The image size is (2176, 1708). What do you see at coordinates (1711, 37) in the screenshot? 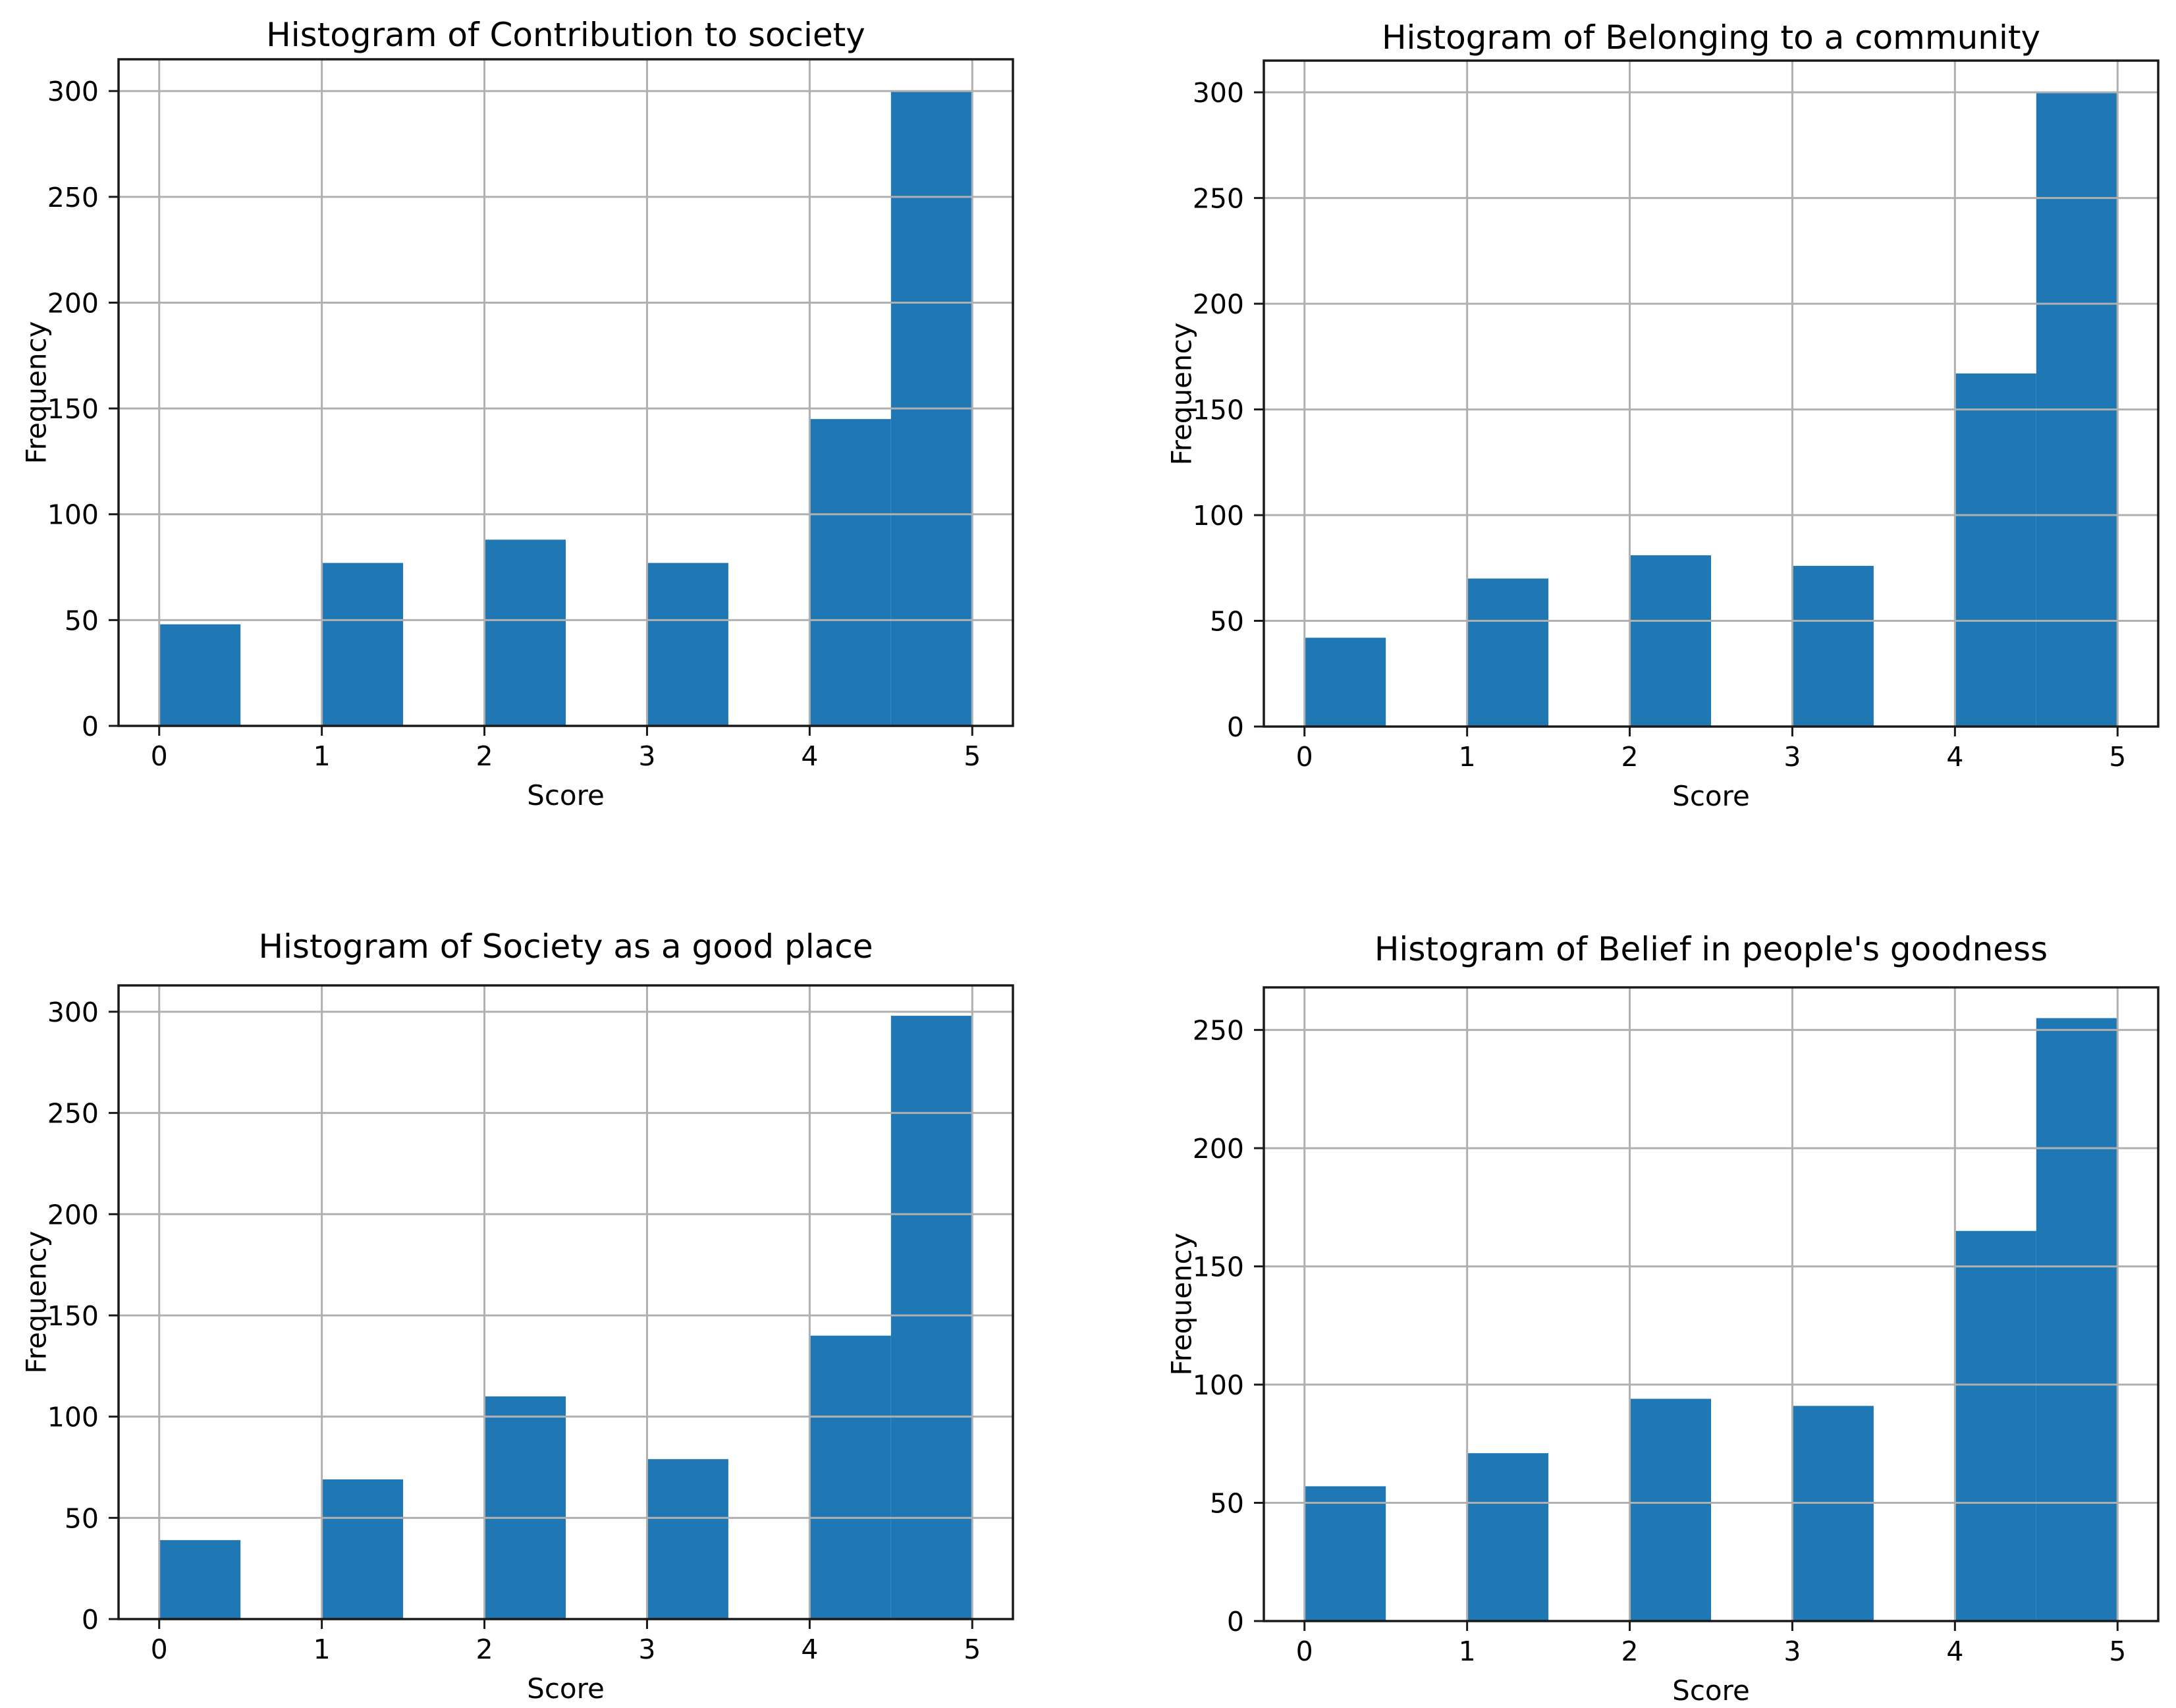
I see `chart-title: Histogram of Belonging to a community` at bounding box center [1711, 37].